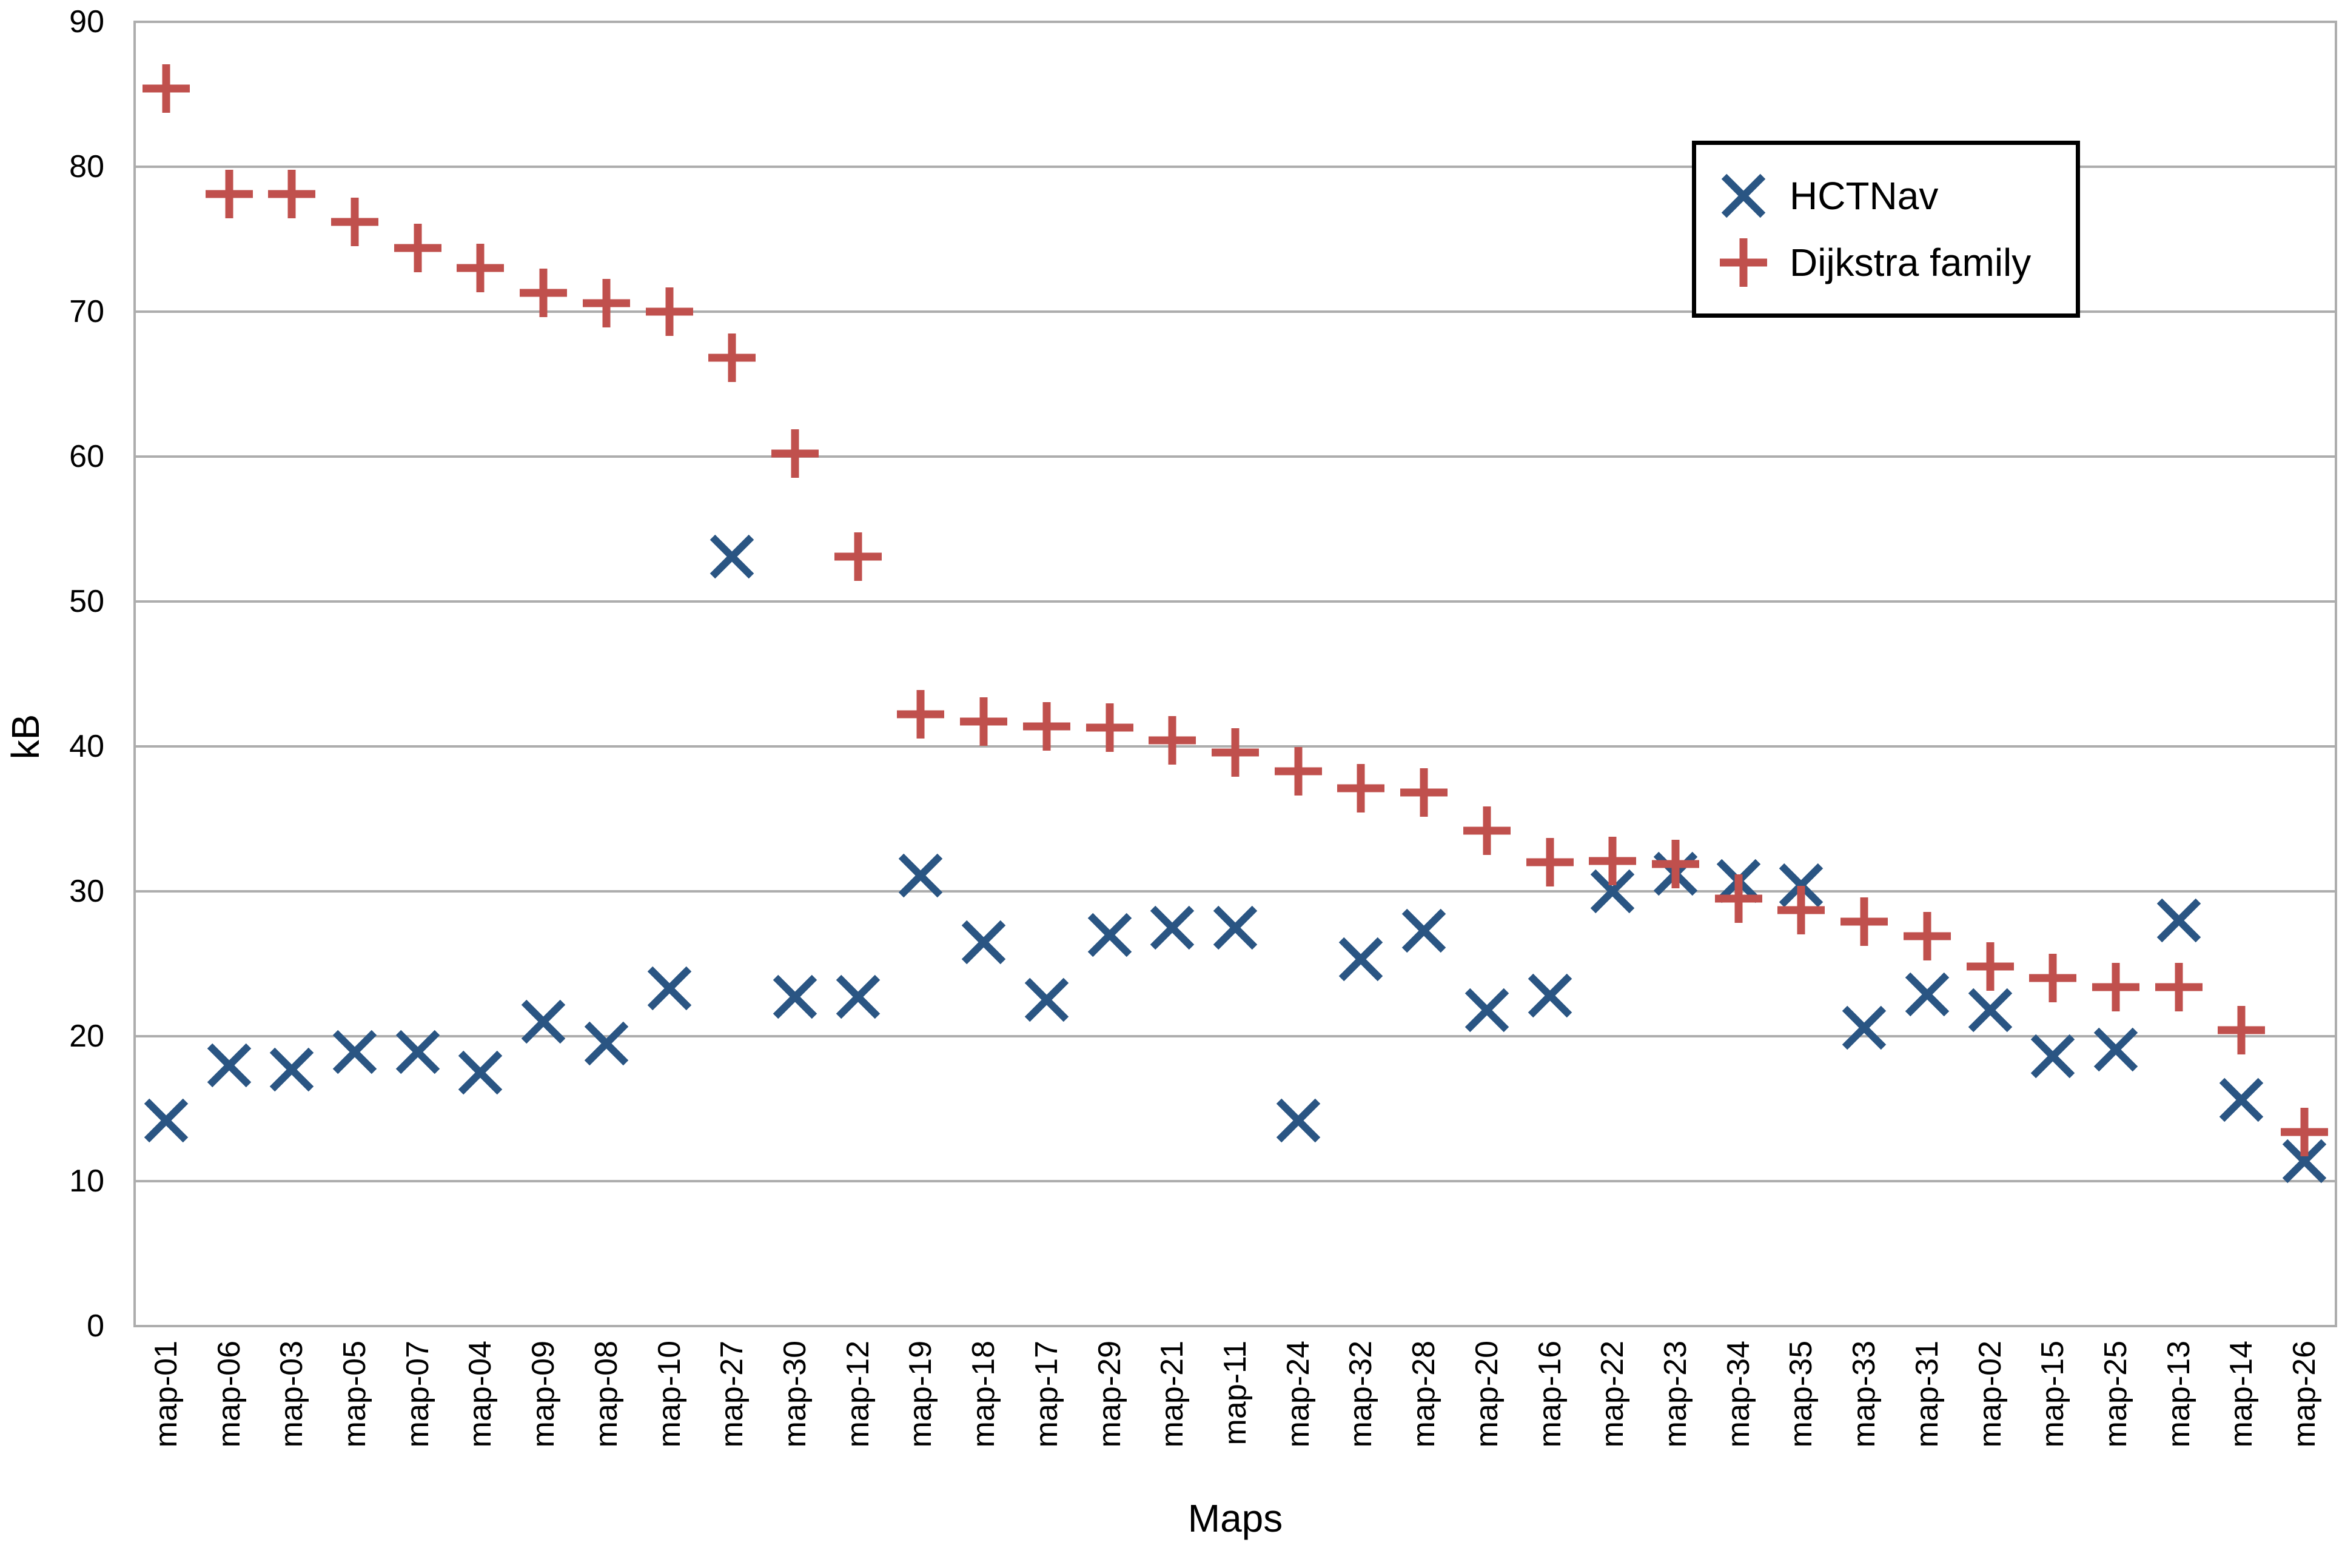 This screenshot has height=1568, width=2342. I want to click on y-tick-label: 50, so click(87, 602).